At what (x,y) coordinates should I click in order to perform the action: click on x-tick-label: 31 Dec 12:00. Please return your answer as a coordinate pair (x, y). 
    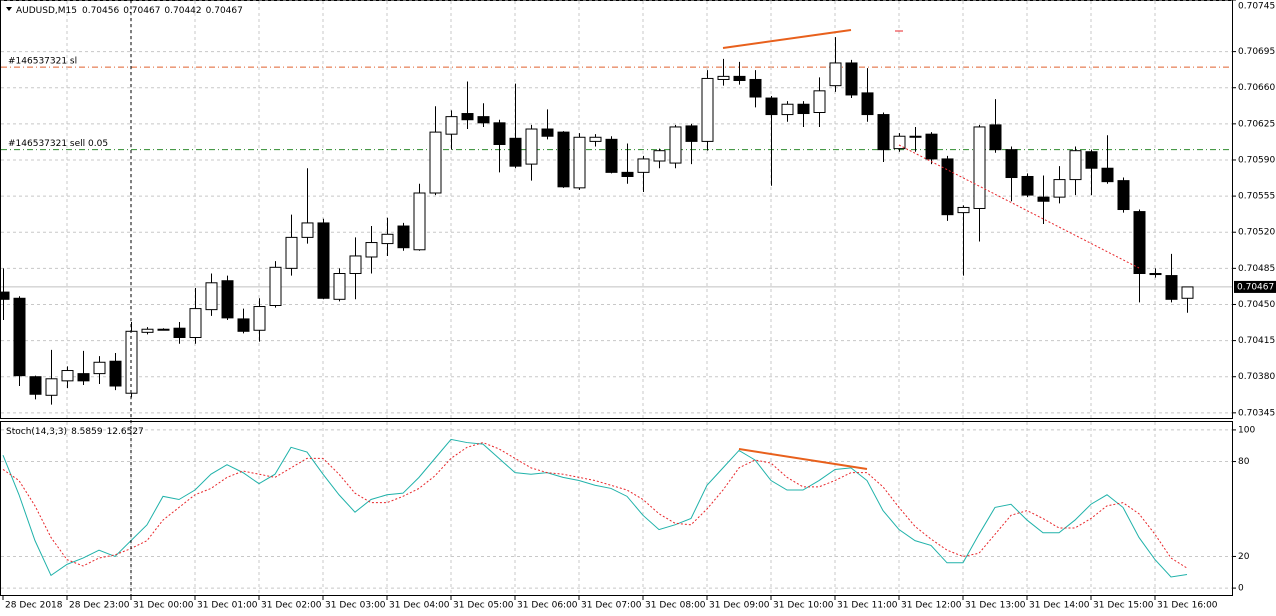
    Looking at the image, I should click on (931, 606).